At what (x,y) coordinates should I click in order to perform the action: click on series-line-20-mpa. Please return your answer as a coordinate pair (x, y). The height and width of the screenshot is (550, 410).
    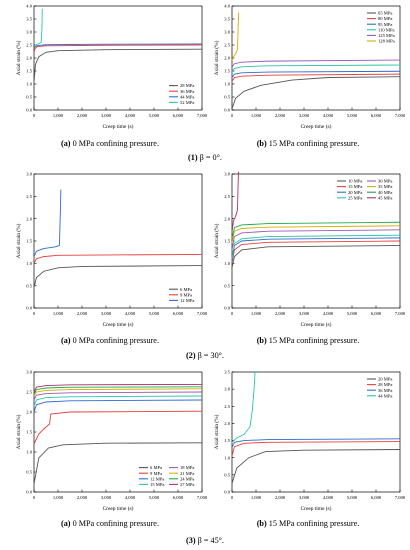
    Looking at the image, I should click on (316, 466).